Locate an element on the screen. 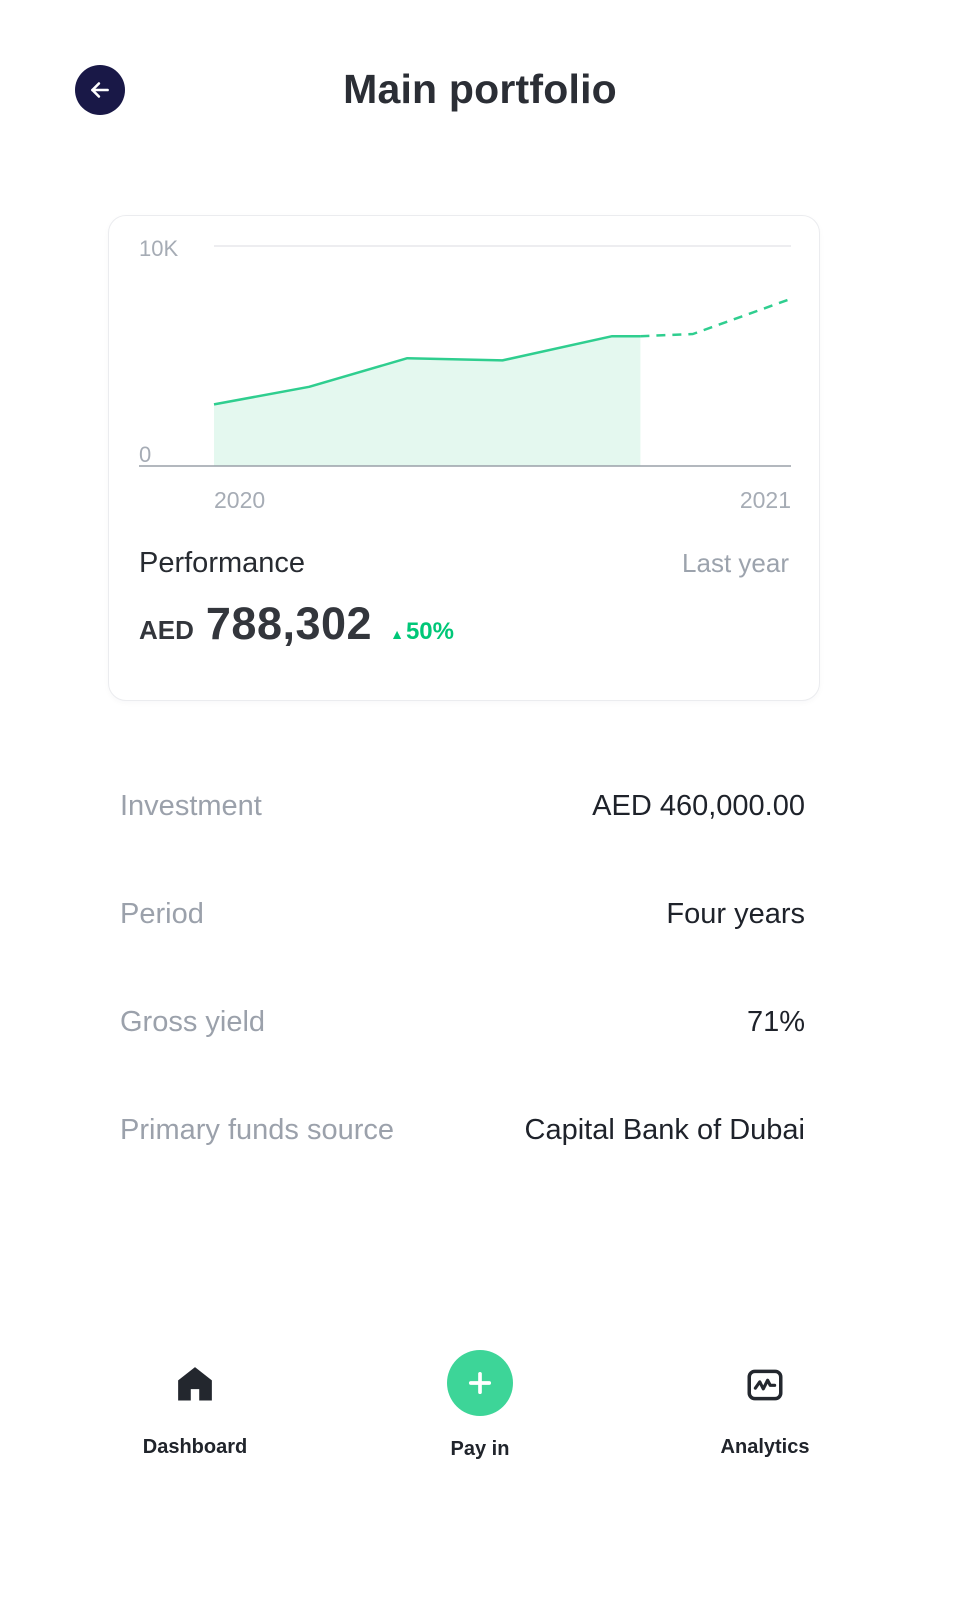 Image resolution: width=960 pixels, height=1618 pixels. change-badge: ▲ 50% is located at coordinates (422, 632).